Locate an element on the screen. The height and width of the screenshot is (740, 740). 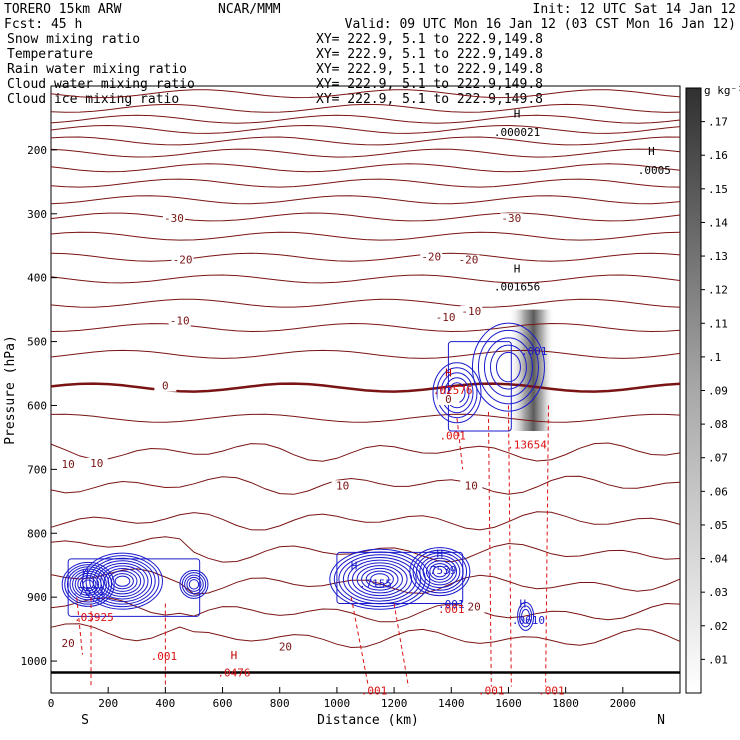
legend-xy: XY= 222.9, 5.1 to 222.9,149.8 is located at coordinates (429, 69).